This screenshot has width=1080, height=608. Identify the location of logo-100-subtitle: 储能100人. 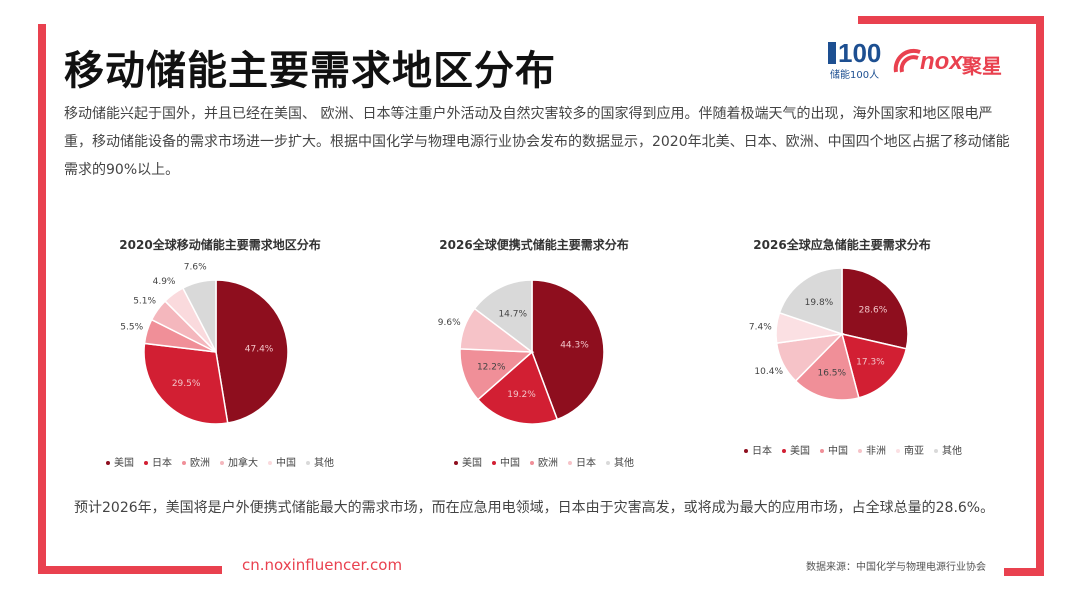
(855, 75).